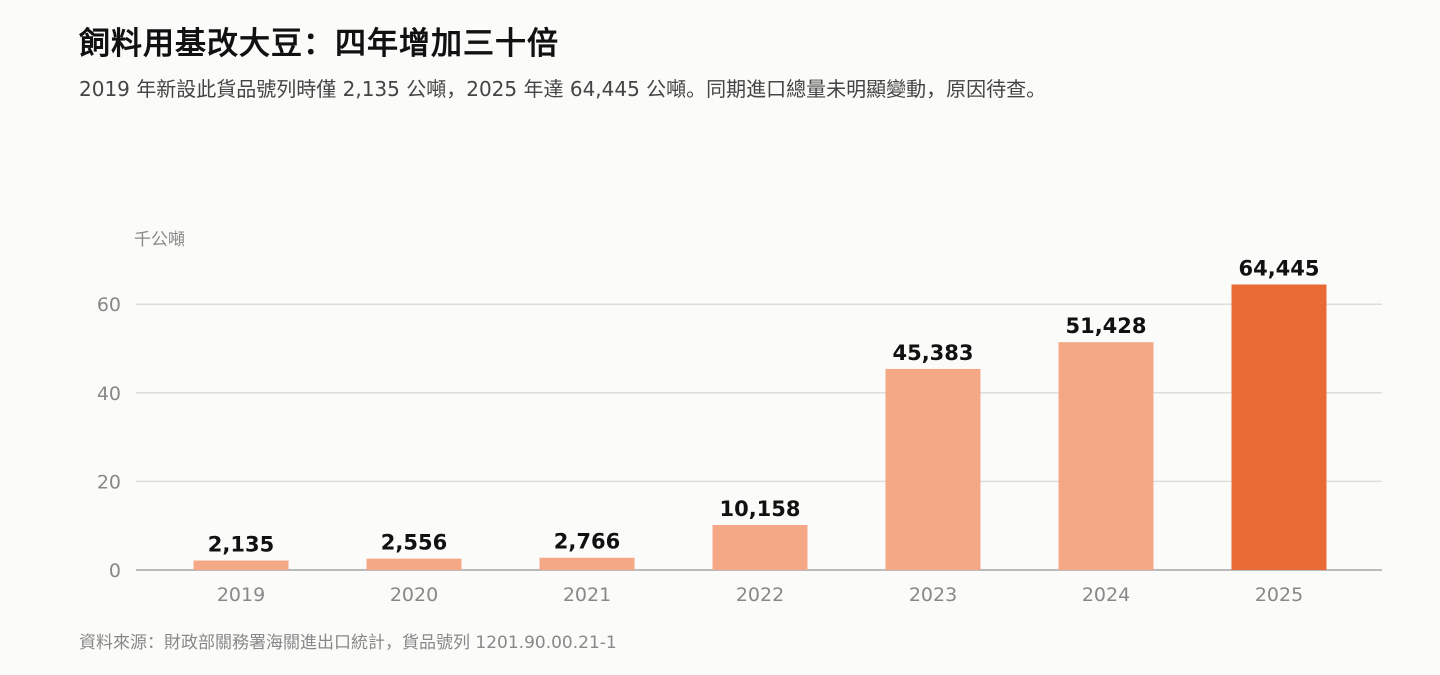 The height and width of the screenshot is (675, 1440). What do you see at coordinates (241, 565) in the screenshot?
I see `bar-2019` at bounding box center [241, 565].